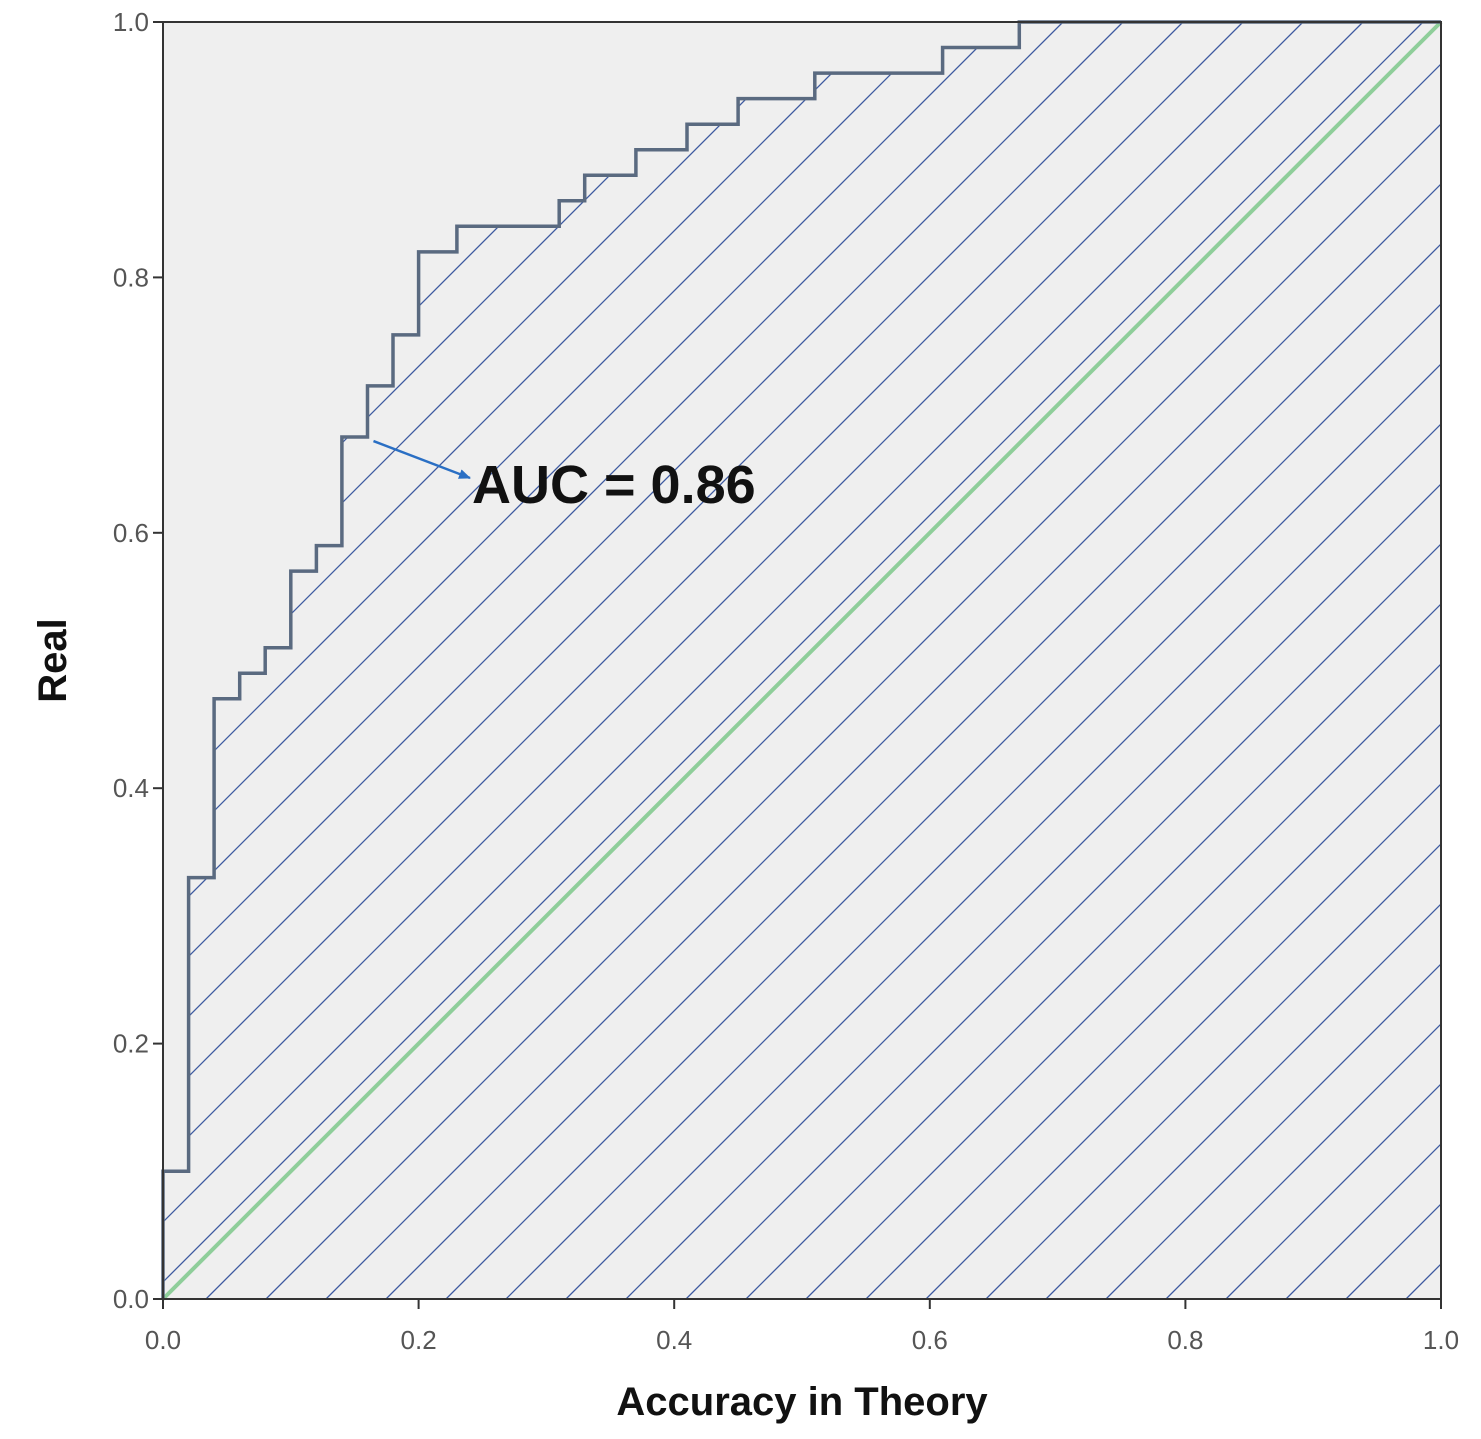  What do you see at coordinates (802, 1402) in the screenshot?
I see `x-axis-title: Accuracy in Theory` at bounding box center [802, 1402].